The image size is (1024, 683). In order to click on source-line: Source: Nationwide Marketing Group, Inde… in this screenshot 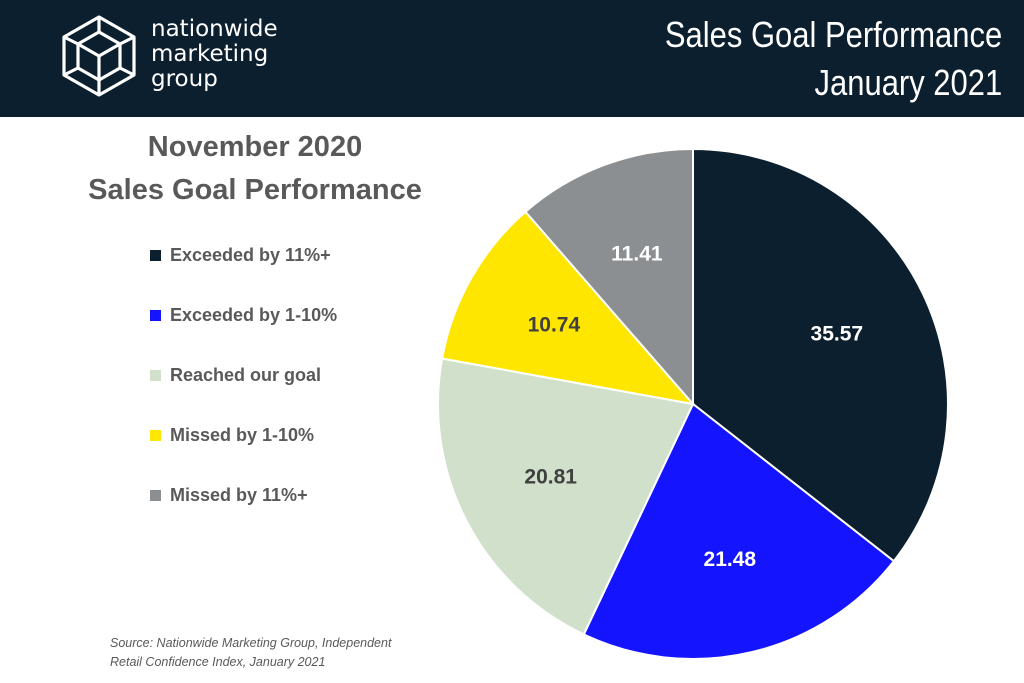, I will do `click(251, 643)`.